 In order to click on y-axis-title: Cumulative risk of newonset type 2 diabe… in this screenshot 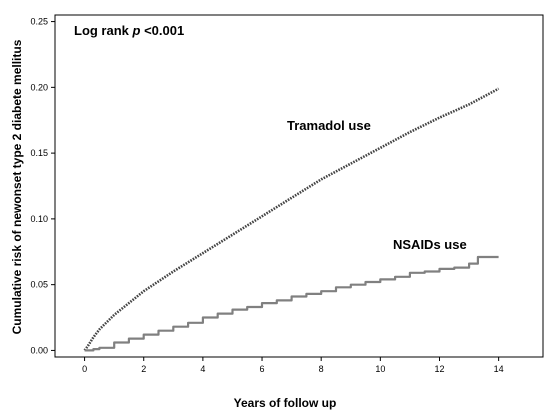, I will do `click(17, 186)`.